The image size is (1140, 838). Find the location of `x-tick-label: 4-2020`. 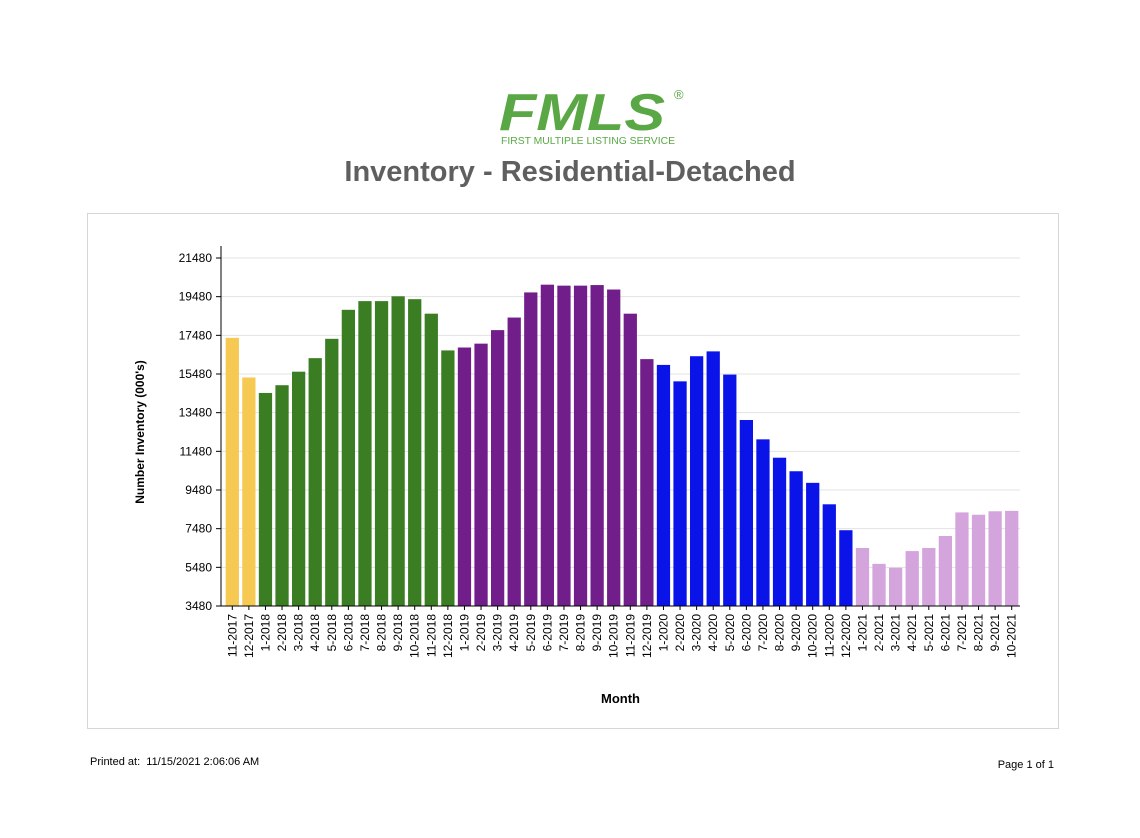

x-tick-label: 4-2020 is located at coordinates (713, 633).